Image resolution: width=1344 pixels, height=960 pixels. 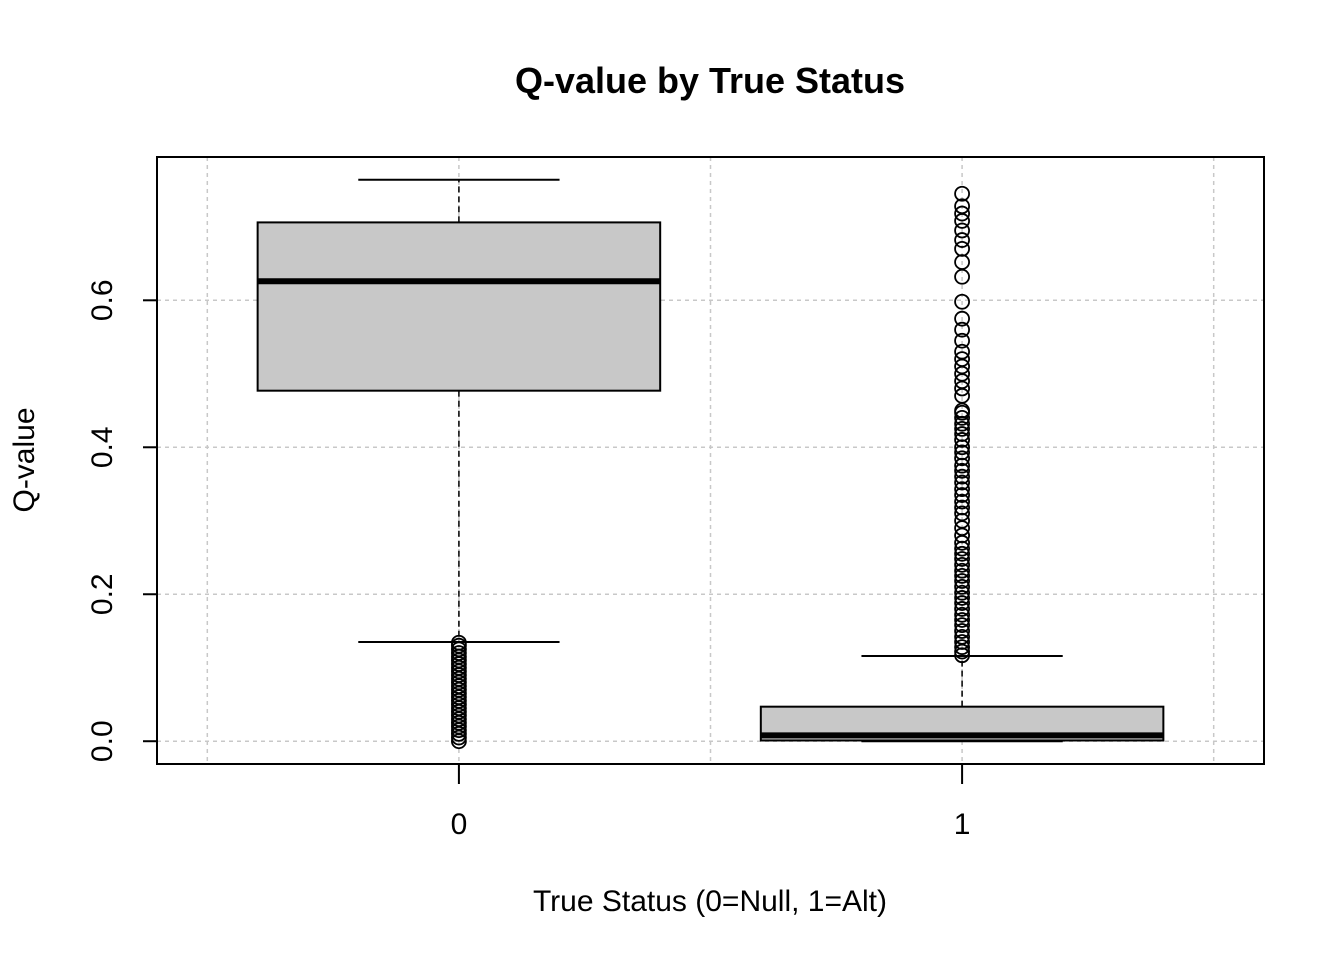 What do you see at coordinates (102, 300) in the screenshot?
I see `y-tick-label: 0.6` at bounding box center [102, 300].